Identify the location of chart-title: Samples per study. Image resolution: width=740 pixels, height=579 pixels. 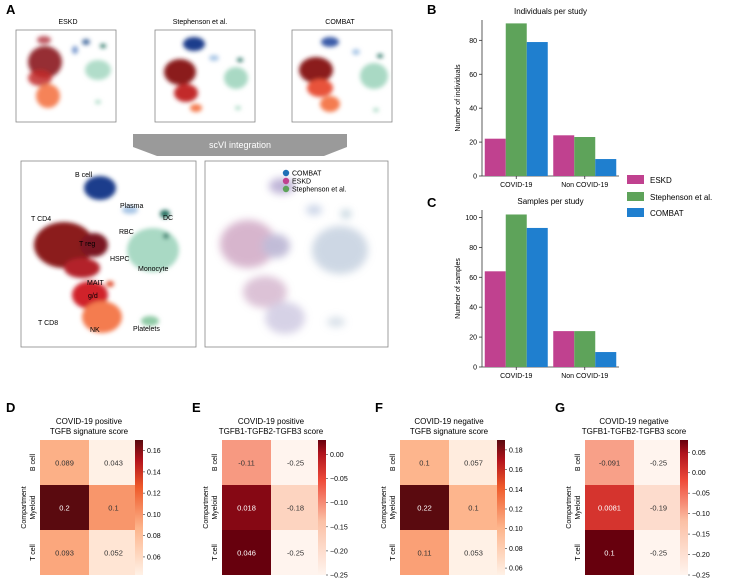
(550, 201).